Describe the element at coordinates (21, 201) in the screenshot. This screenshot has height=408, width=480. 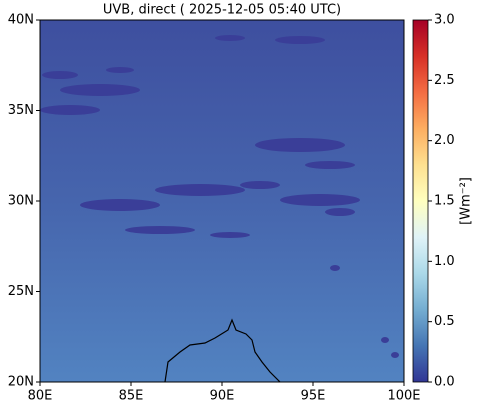
I see `y-tick-label: 30N` at that location.